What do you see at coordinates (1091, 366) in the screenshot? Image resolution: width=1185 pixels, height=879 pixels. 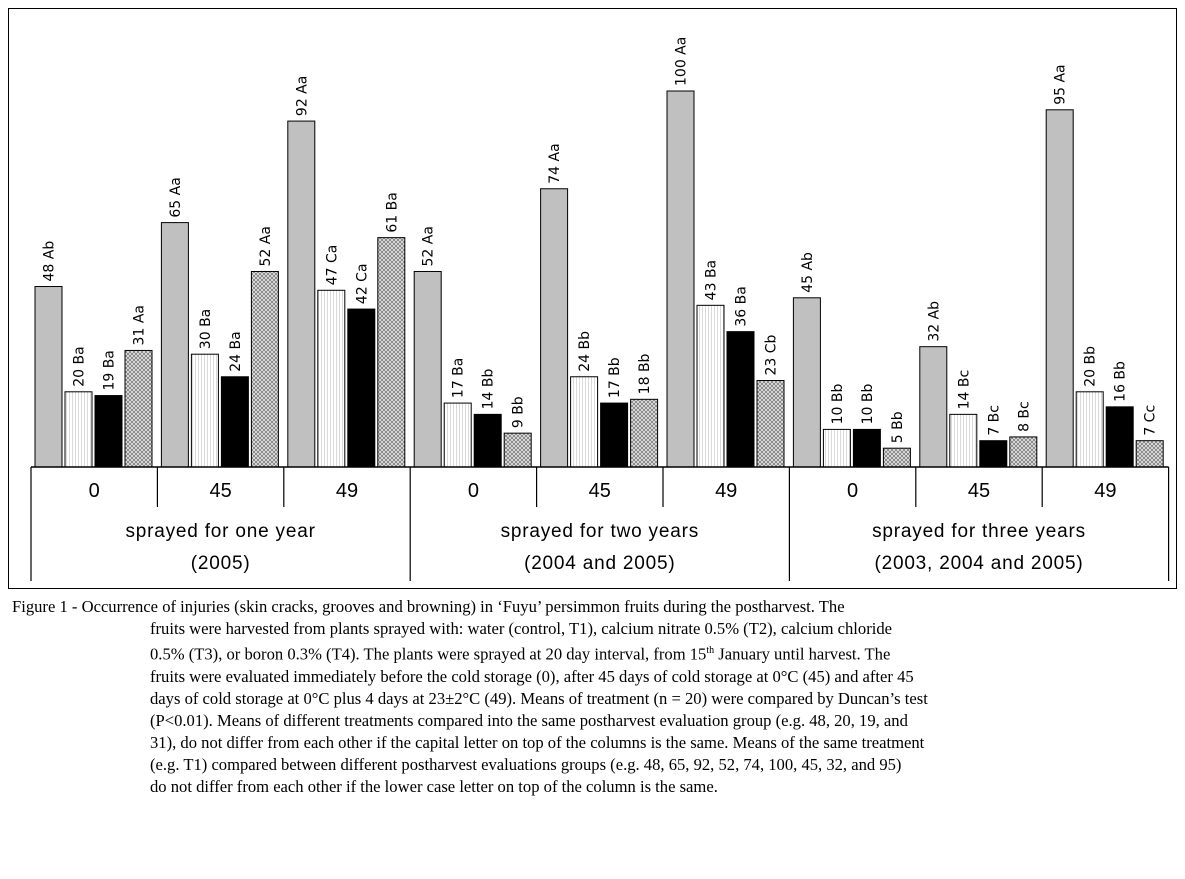 I see `data-label: 20 Bb` at bounding box center [1091, 366].